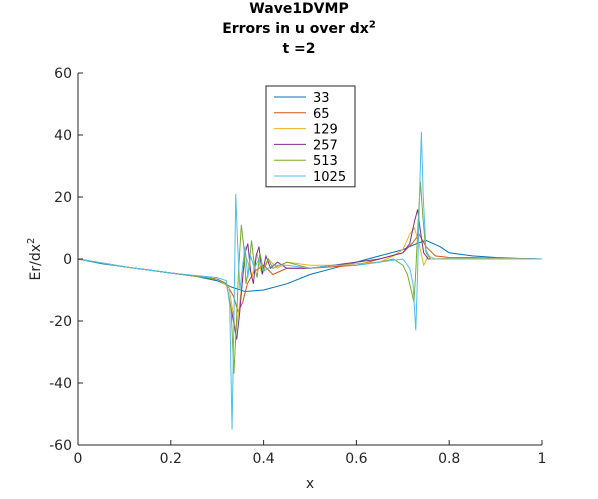 The image size is (598, 499). I want to click on y-tick-label: 0, so click(67, 260).